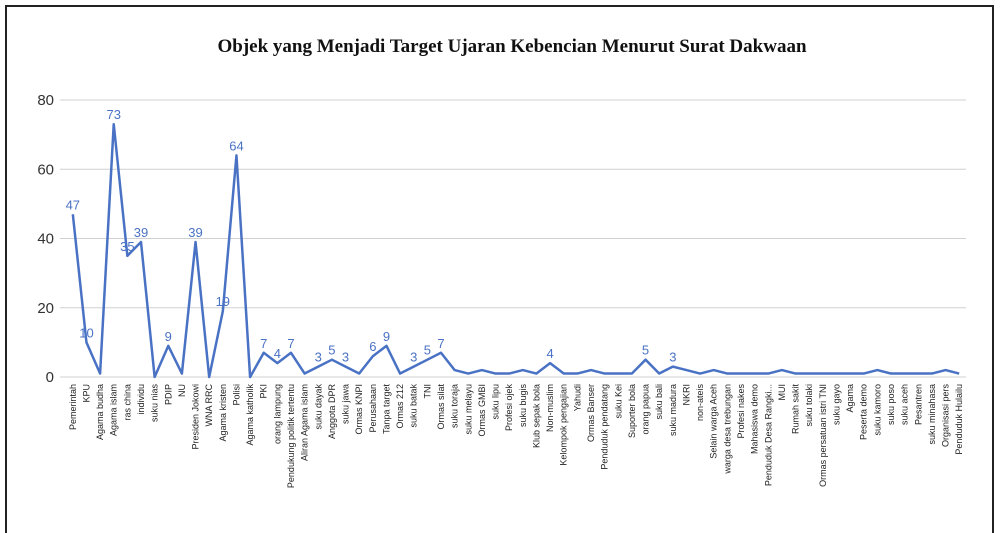 The height and width of the screenshot is (533, 1003). Describe the element at coordinates (50, 377) in the screenshot. I see `y-tick-label: 0` at that location.